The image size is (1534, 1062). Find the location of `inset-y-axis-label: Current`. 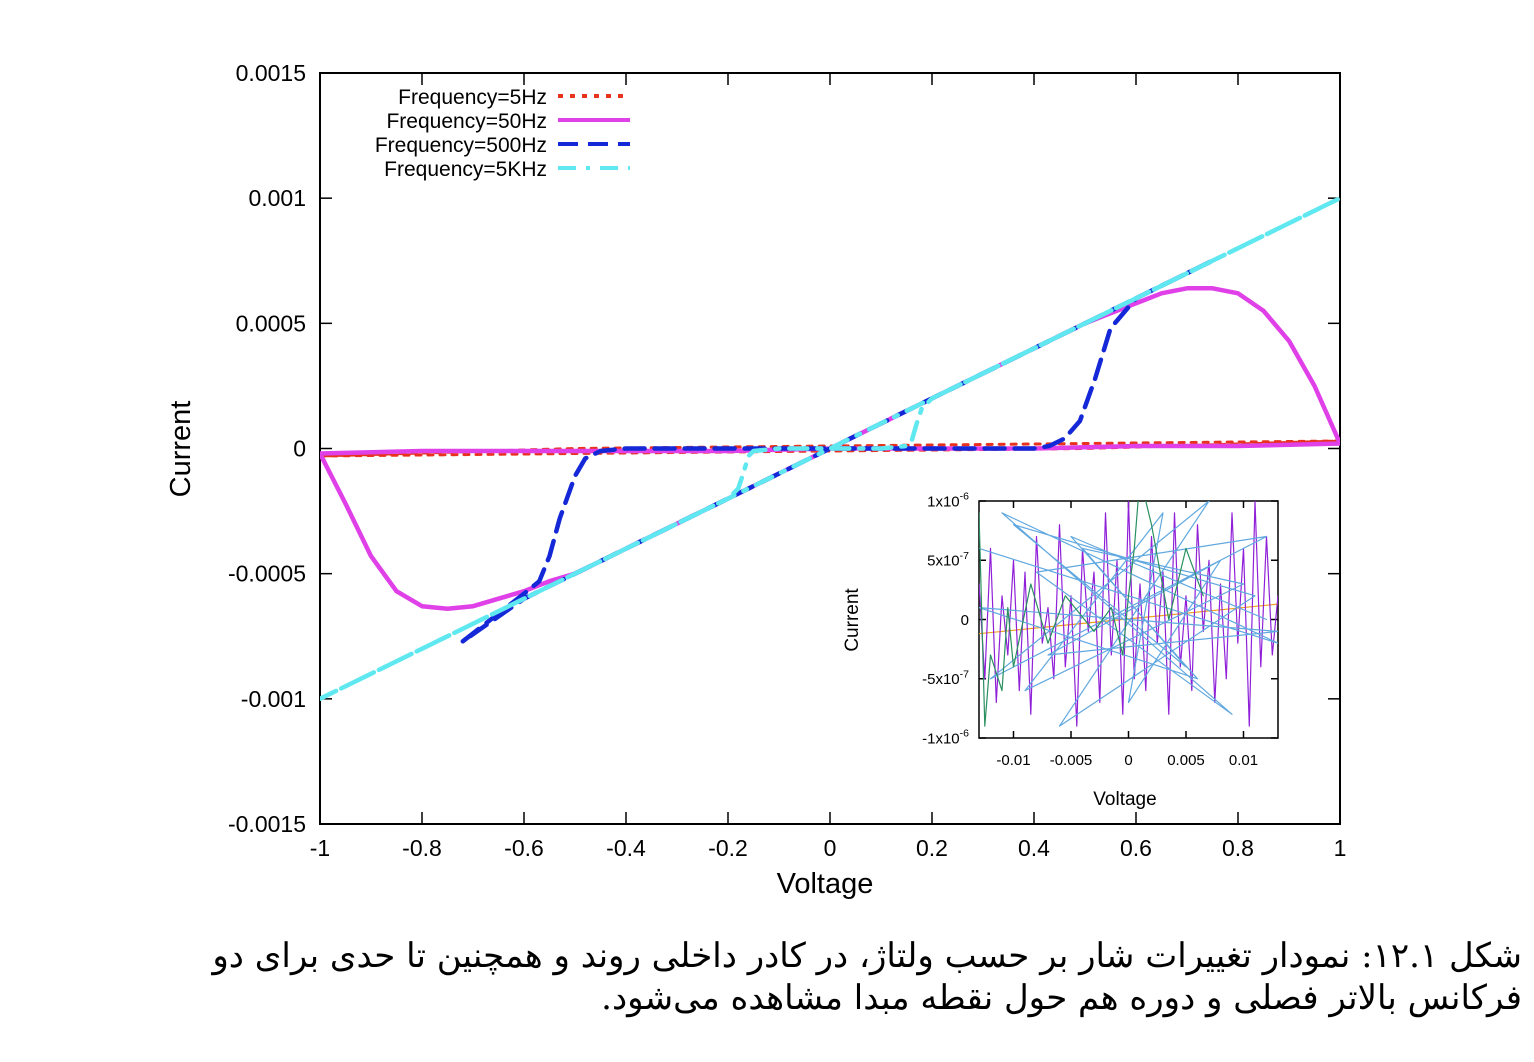

inset-y-axis-label: Current is located at coordinates (852, 620).